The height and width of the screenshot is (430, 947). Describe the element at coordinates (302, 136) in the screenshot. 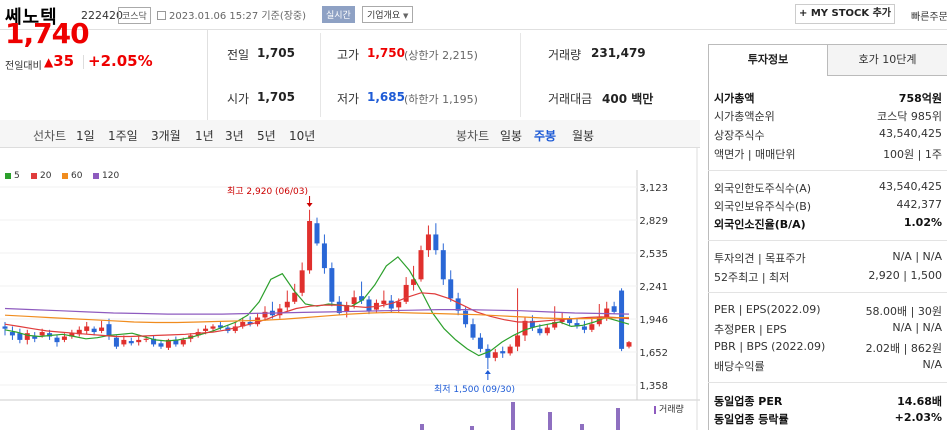

I see `period-10year: 10년` at that location.